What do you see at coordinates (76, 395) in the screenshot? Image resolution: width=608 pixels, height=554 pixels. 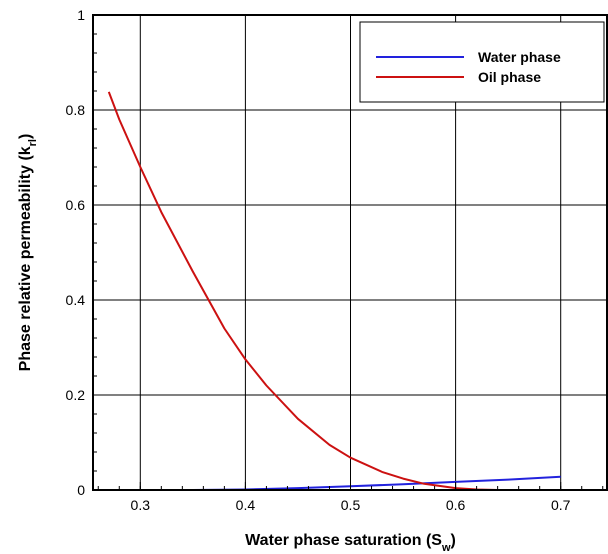 I see `y-tick-label: 0.2` at bounding box center [76, 395].